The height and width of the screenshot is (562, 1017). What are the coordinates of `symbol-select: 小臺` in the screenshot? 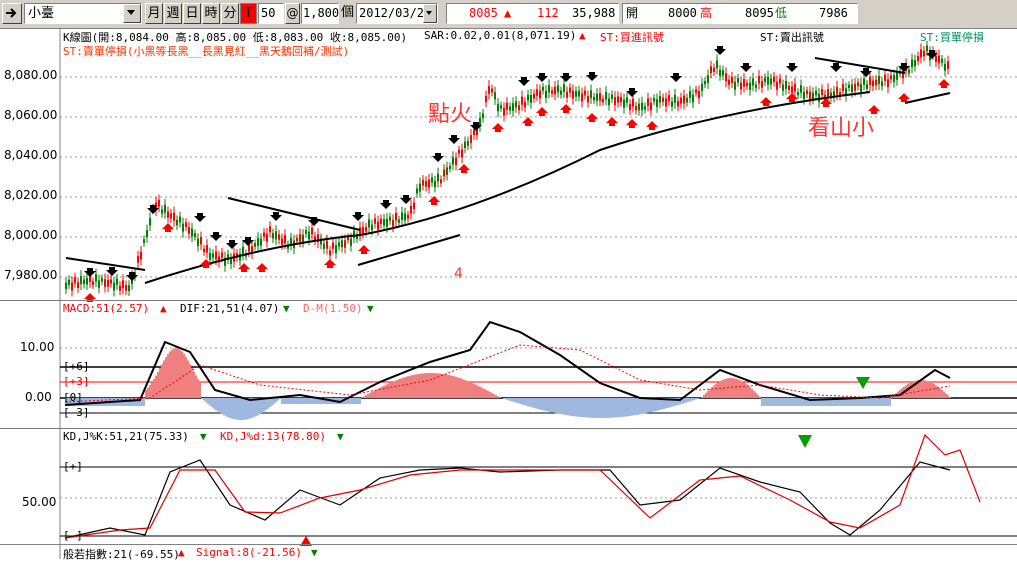 It's located at (83, 13).